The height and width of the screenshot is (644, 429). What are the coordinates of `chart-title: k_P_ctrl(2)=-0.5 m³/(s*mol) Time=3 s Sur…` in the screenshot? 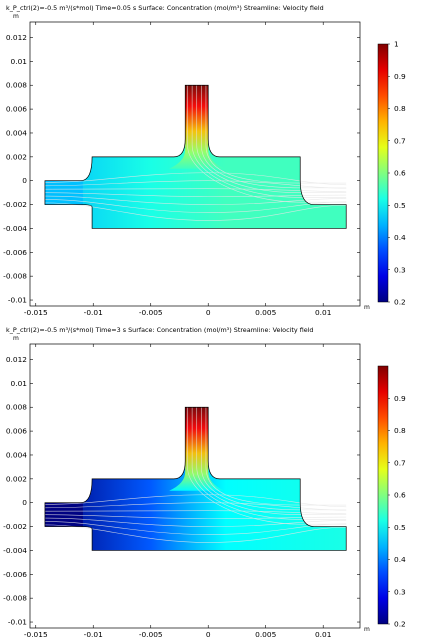 It's located at (160, 330).